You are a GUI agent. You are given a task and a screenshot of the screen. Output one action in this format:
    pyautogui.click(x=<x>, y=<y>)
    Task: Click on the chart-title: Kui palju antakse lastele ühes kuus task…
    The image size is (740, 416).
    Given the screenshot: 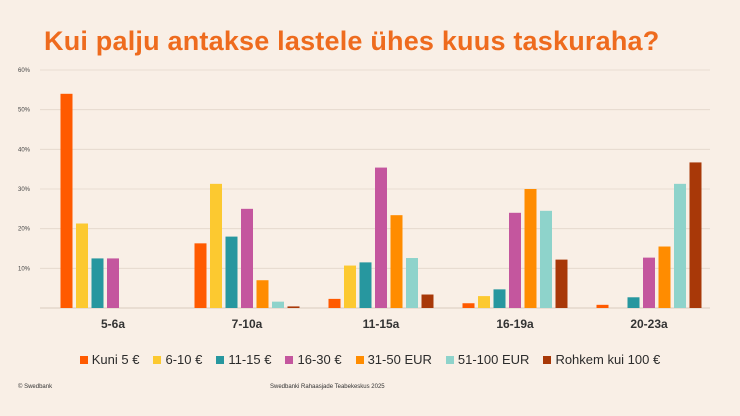 What is the action you would take?
    pyautogui.click(x=352, y=41)
    